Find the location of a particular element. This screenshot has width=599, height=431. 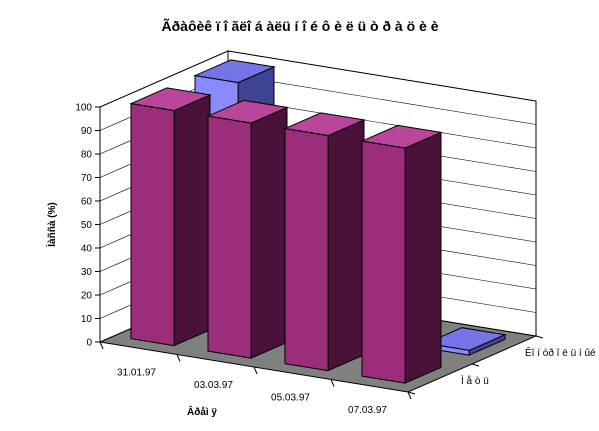

y-tick-label: 100 is located at coordinates (83, 108).